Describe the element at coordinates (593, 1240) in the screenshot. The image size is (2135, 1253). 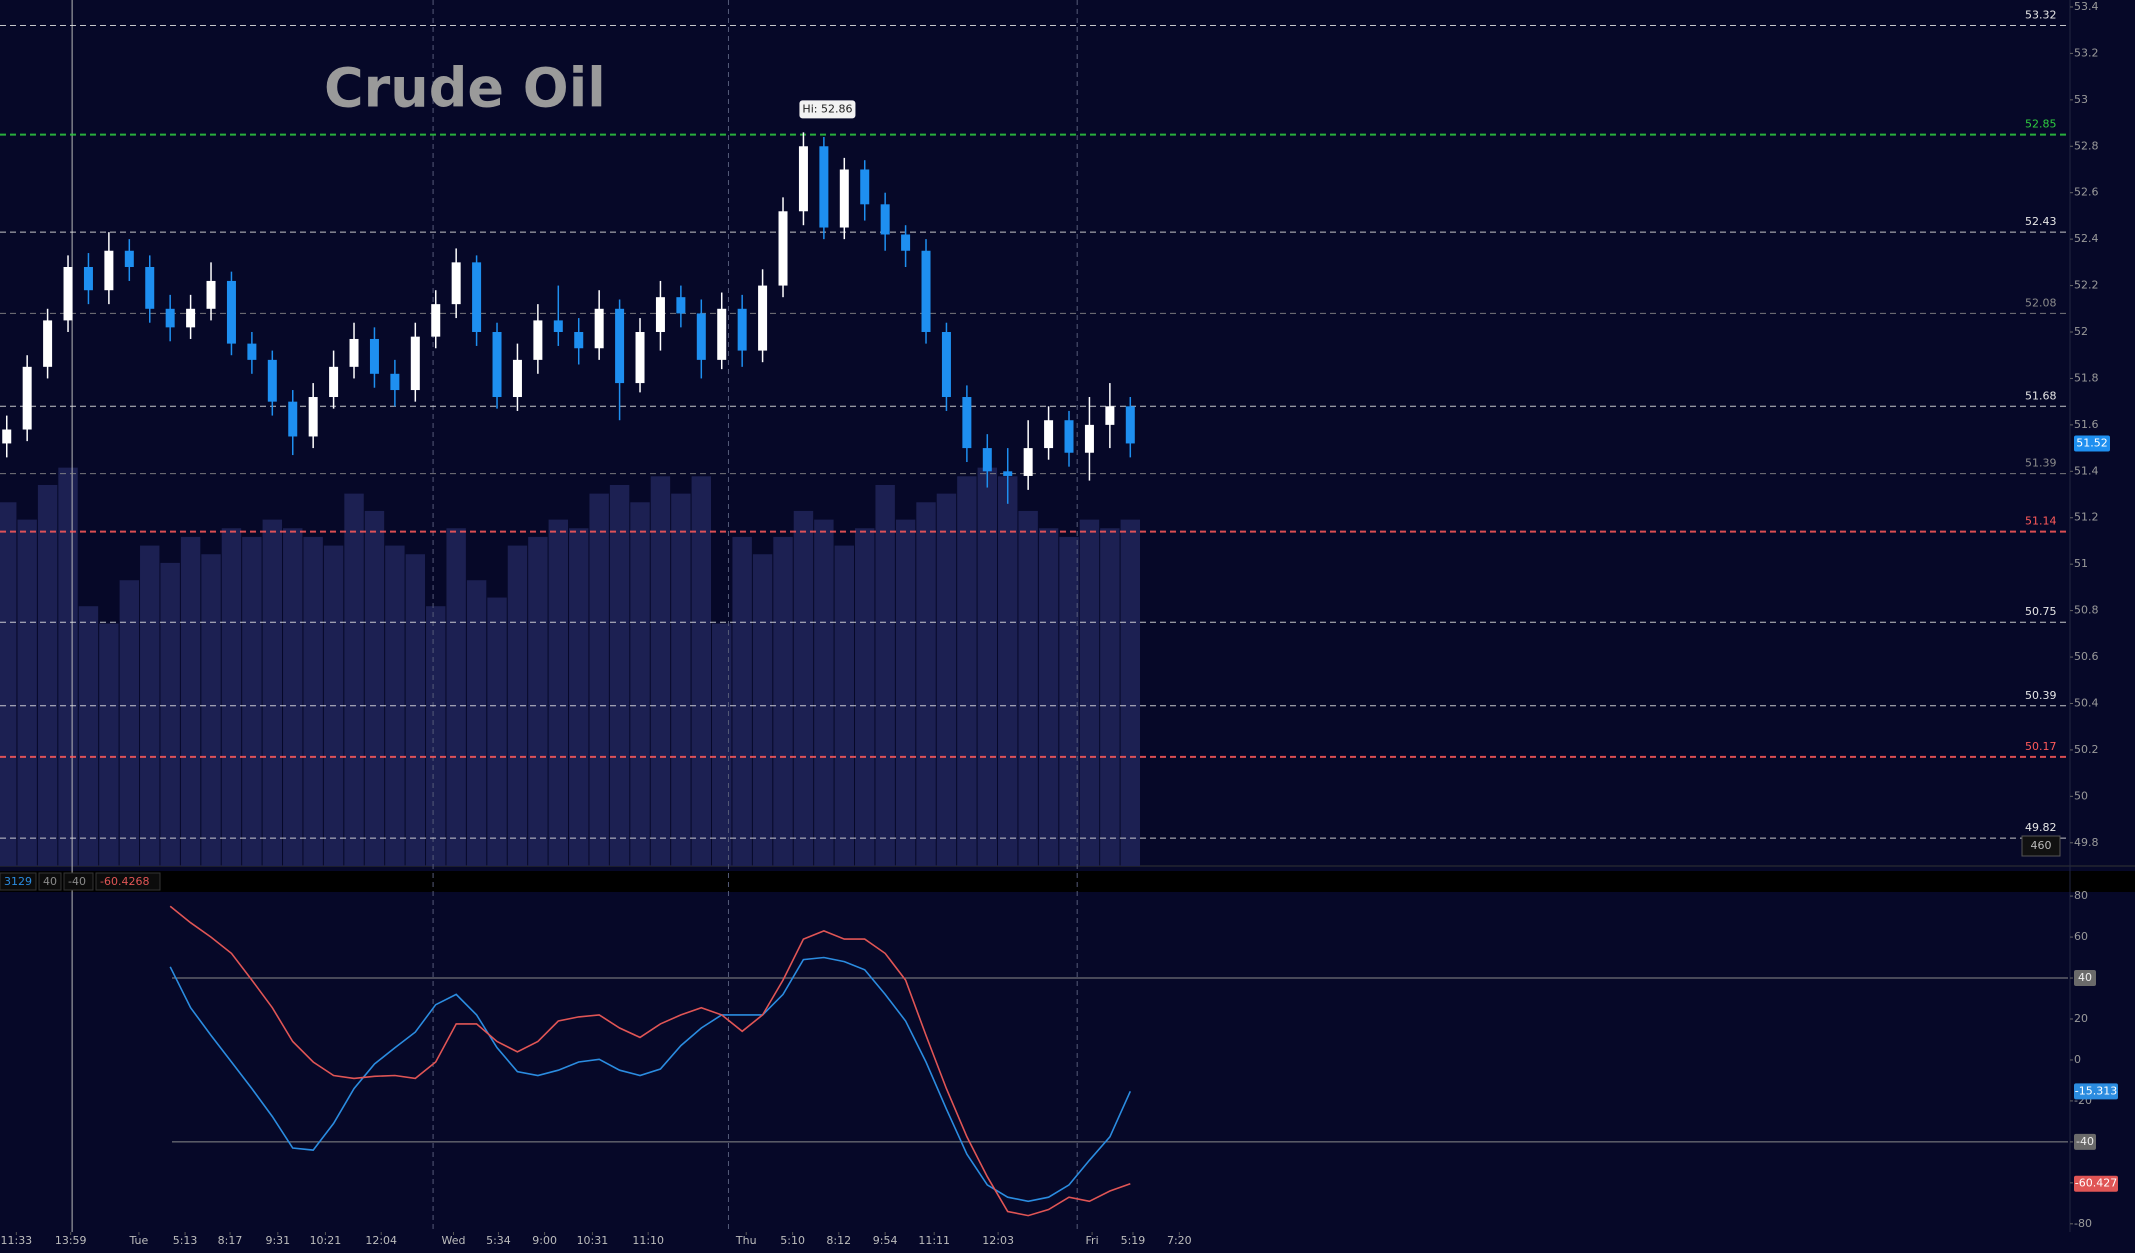
I see `x-tick-label: 10:31` at that location.